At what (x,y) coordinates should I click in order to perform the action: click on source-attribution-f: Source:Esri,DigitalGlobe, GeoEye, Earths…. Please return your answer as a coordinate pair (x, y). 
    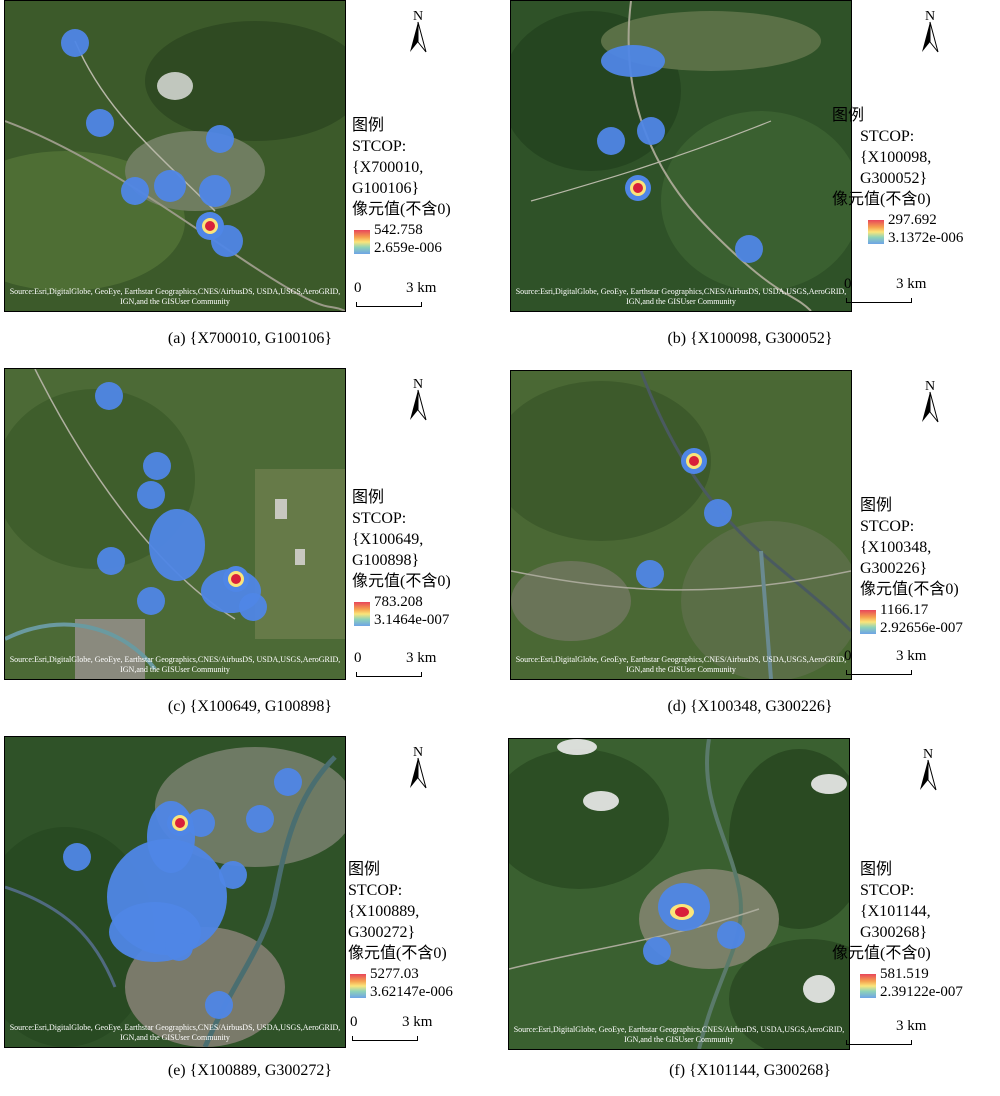
    Looking at the image, I should click on (679, 1034).